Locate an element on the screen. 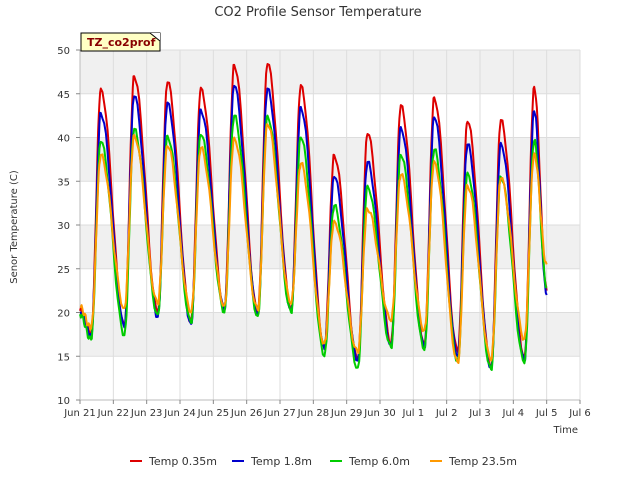 This screenshot has width=640, height=480. x-tick-label: Jun 24 is located at coordinates (179, 413).